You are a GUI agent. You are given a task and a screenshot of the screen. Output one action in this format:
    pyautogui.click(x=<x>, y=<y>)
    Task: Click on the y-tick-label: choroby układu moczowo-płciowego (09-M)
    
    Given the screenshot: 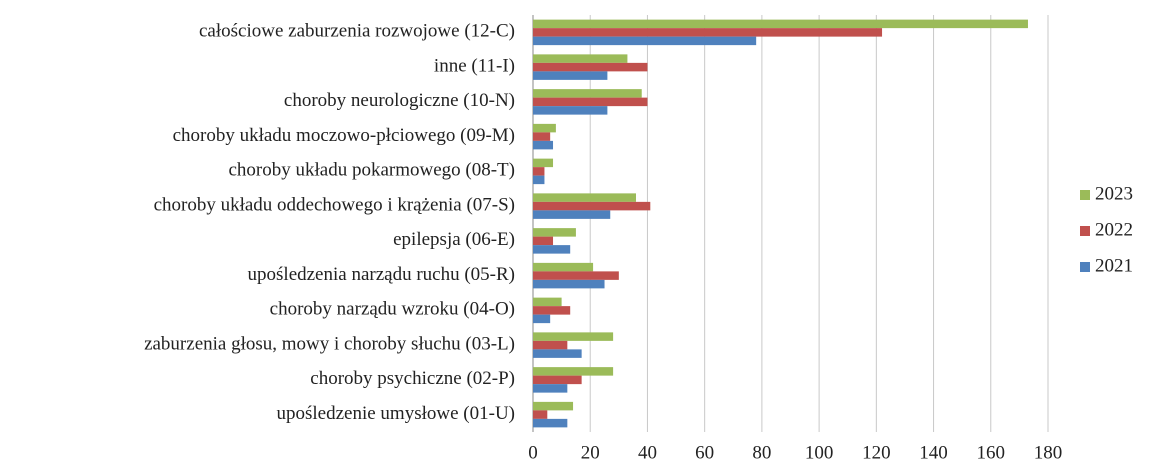 What is the action you would take?
    pyautogui.click(x=344, y=135)
    